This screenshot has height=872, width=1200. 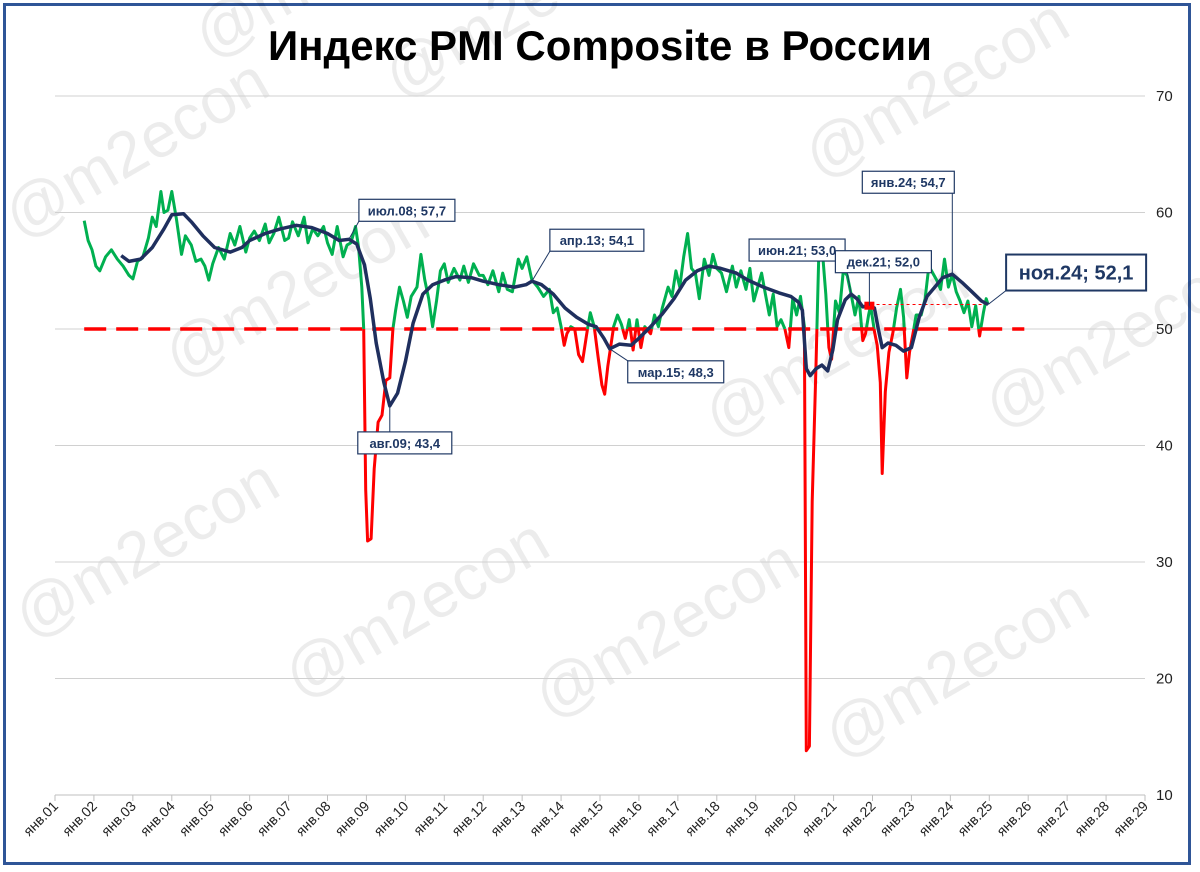 I want to click on x-tick-label: янв.27, so click(x=1052, y=818).